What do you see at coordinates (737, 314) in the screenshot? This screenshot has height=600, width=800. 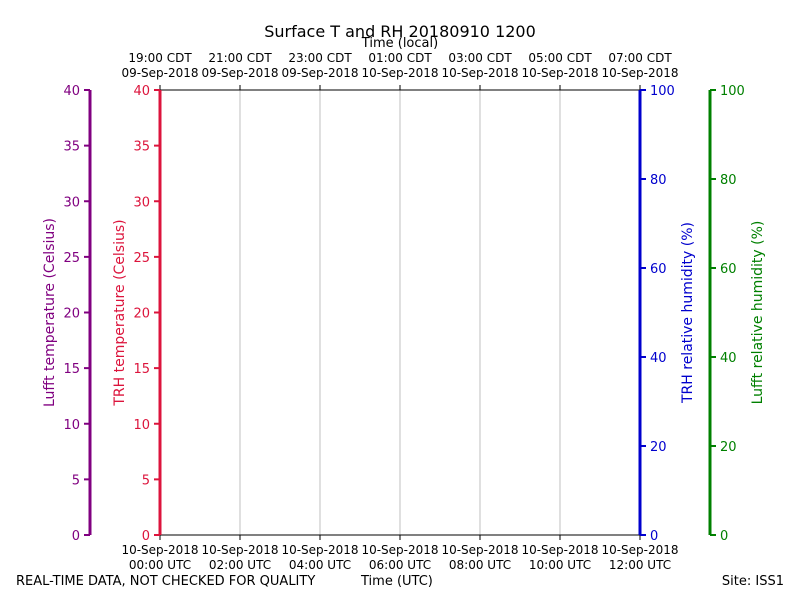 I see `y-axis-lufft_rh: 0 20 40 60 80 100 Lufft relative humidity (%)` at bounding box center [737, 314].